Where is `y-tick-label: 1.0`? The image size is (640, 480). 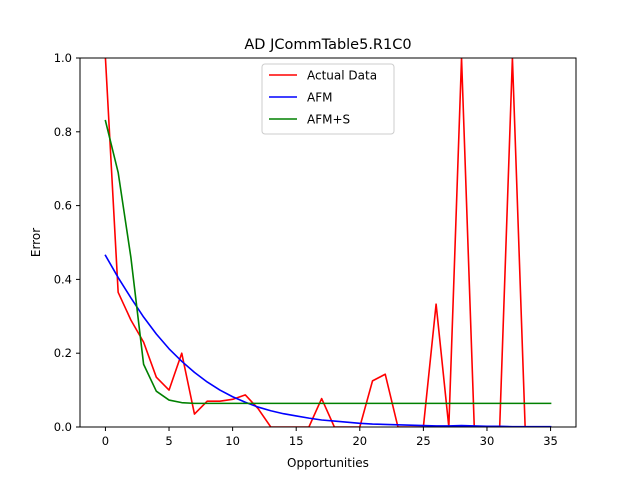
y-tick-label: 1.0 is located at coordinates (63, 58).